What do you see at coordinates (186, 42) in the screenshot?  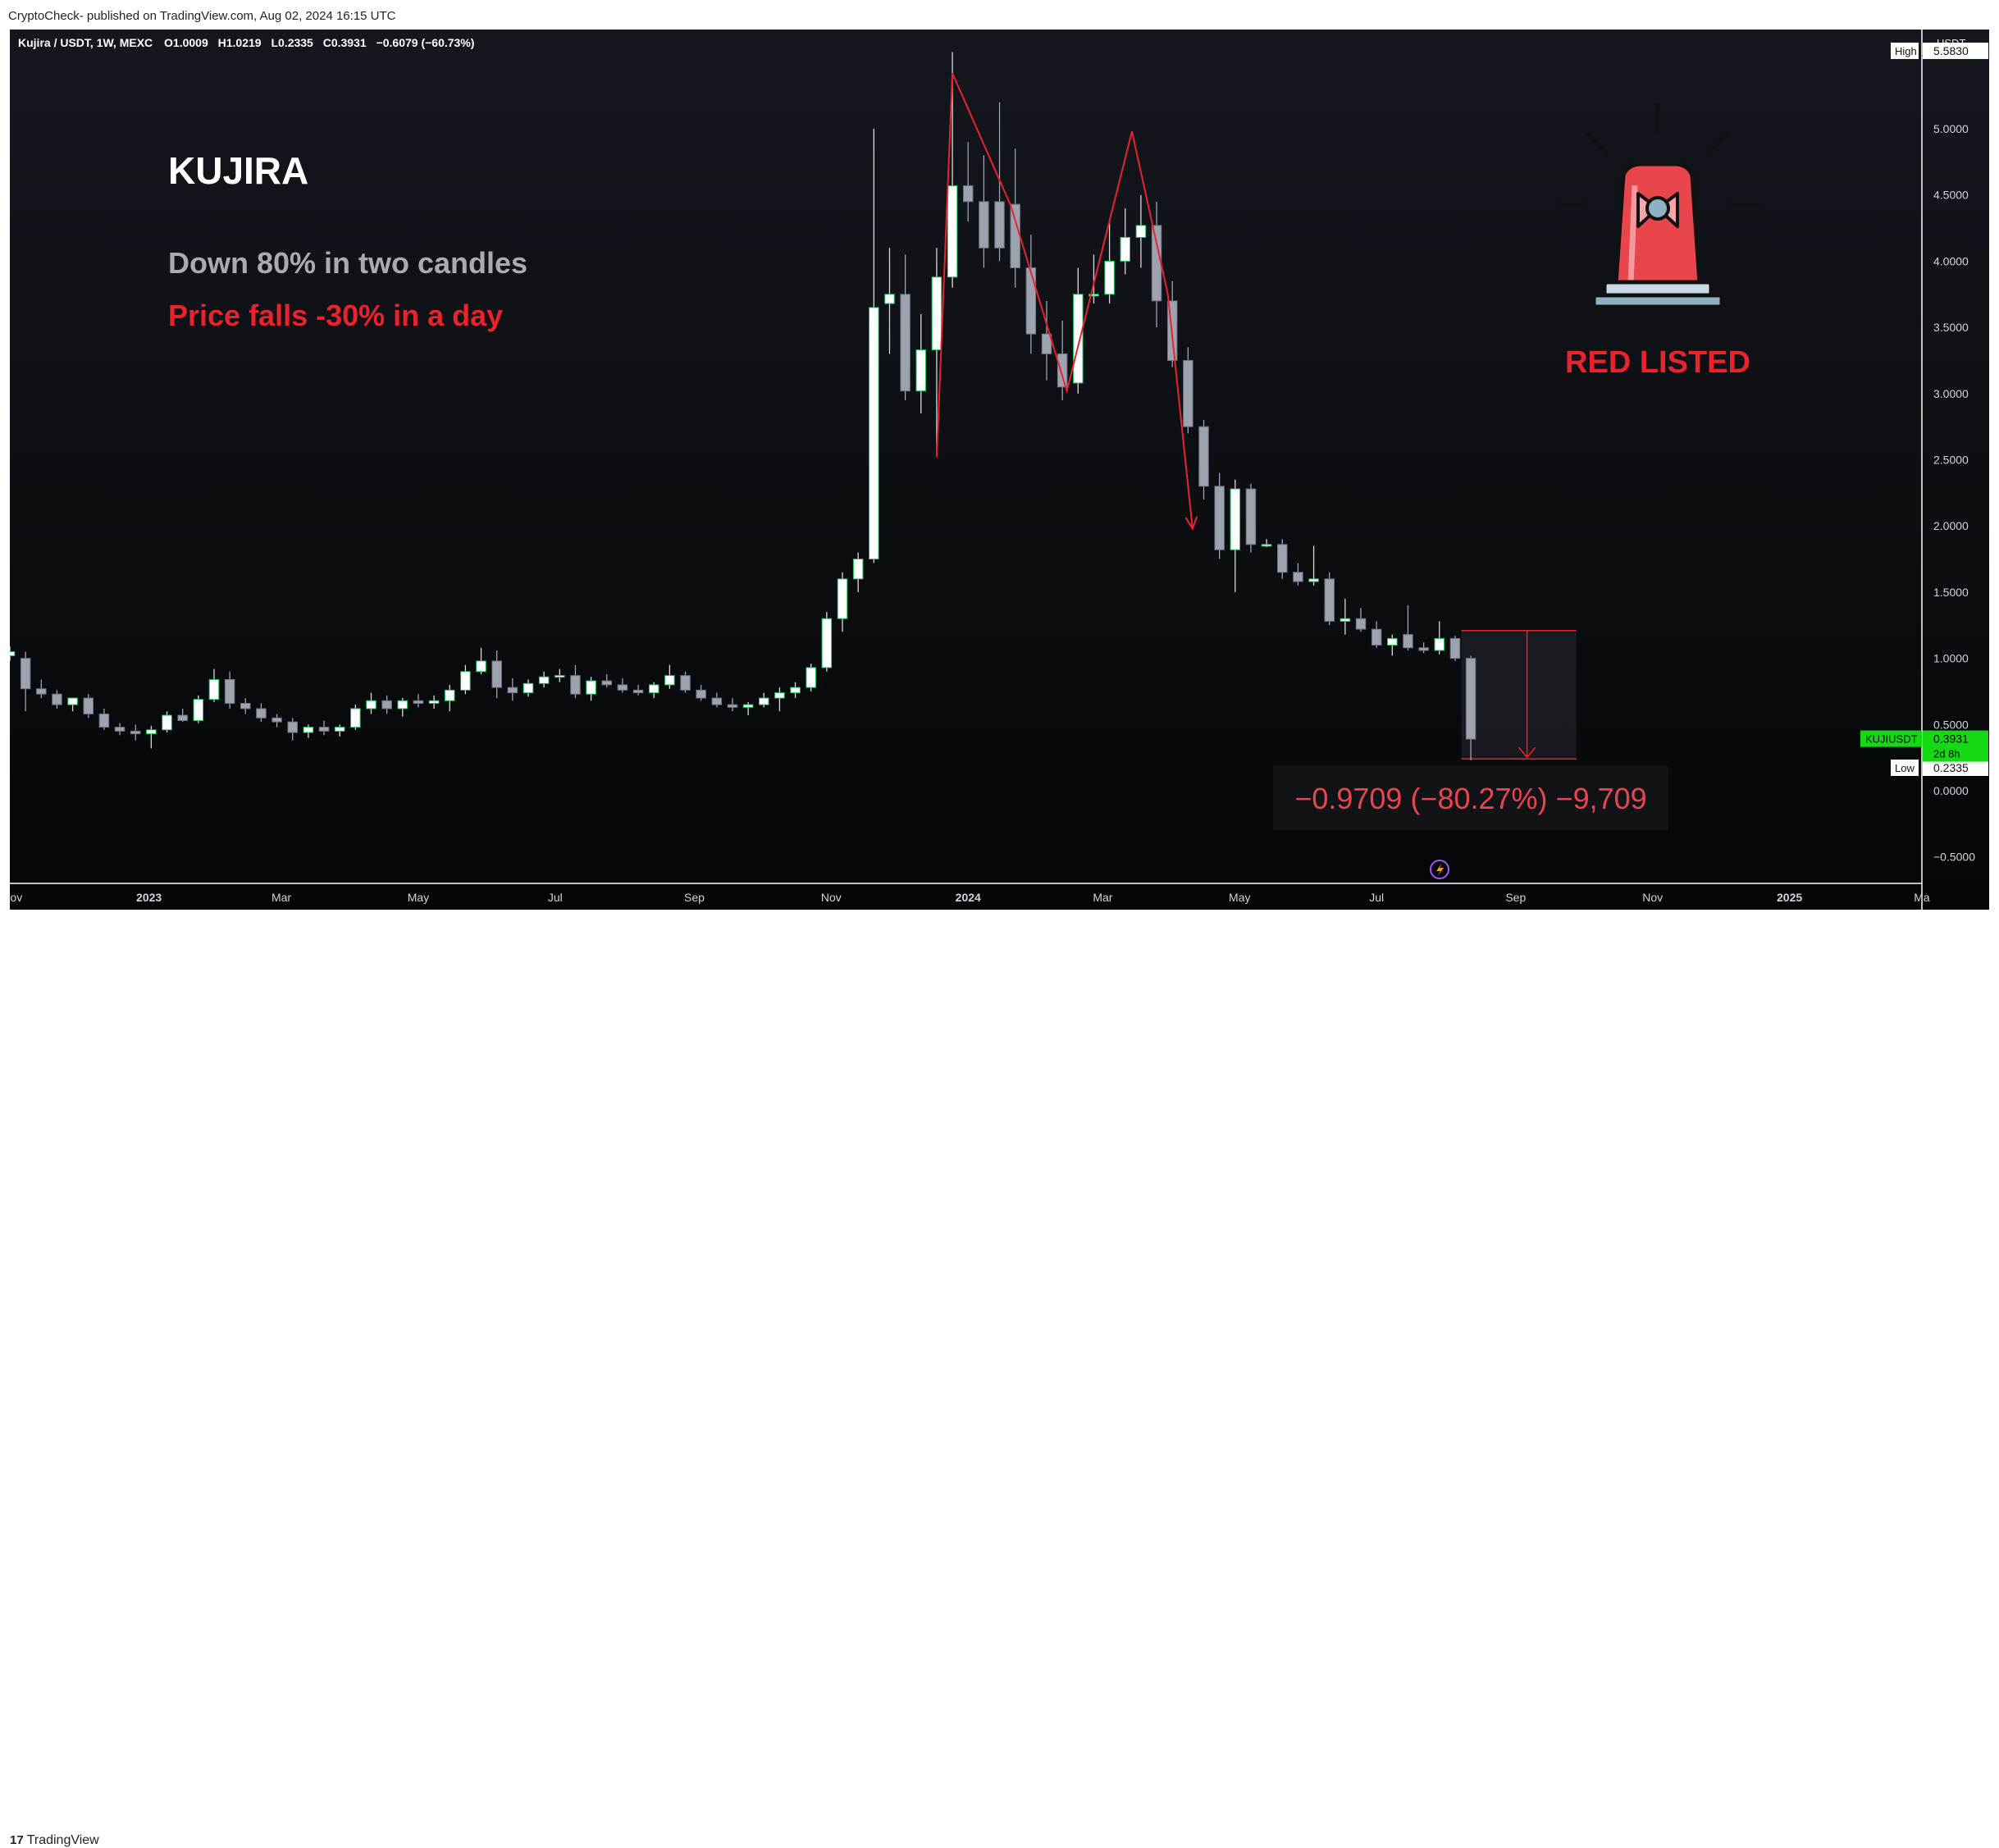 I see `legend-open: O1.0009` at bounding box center [186, 42].